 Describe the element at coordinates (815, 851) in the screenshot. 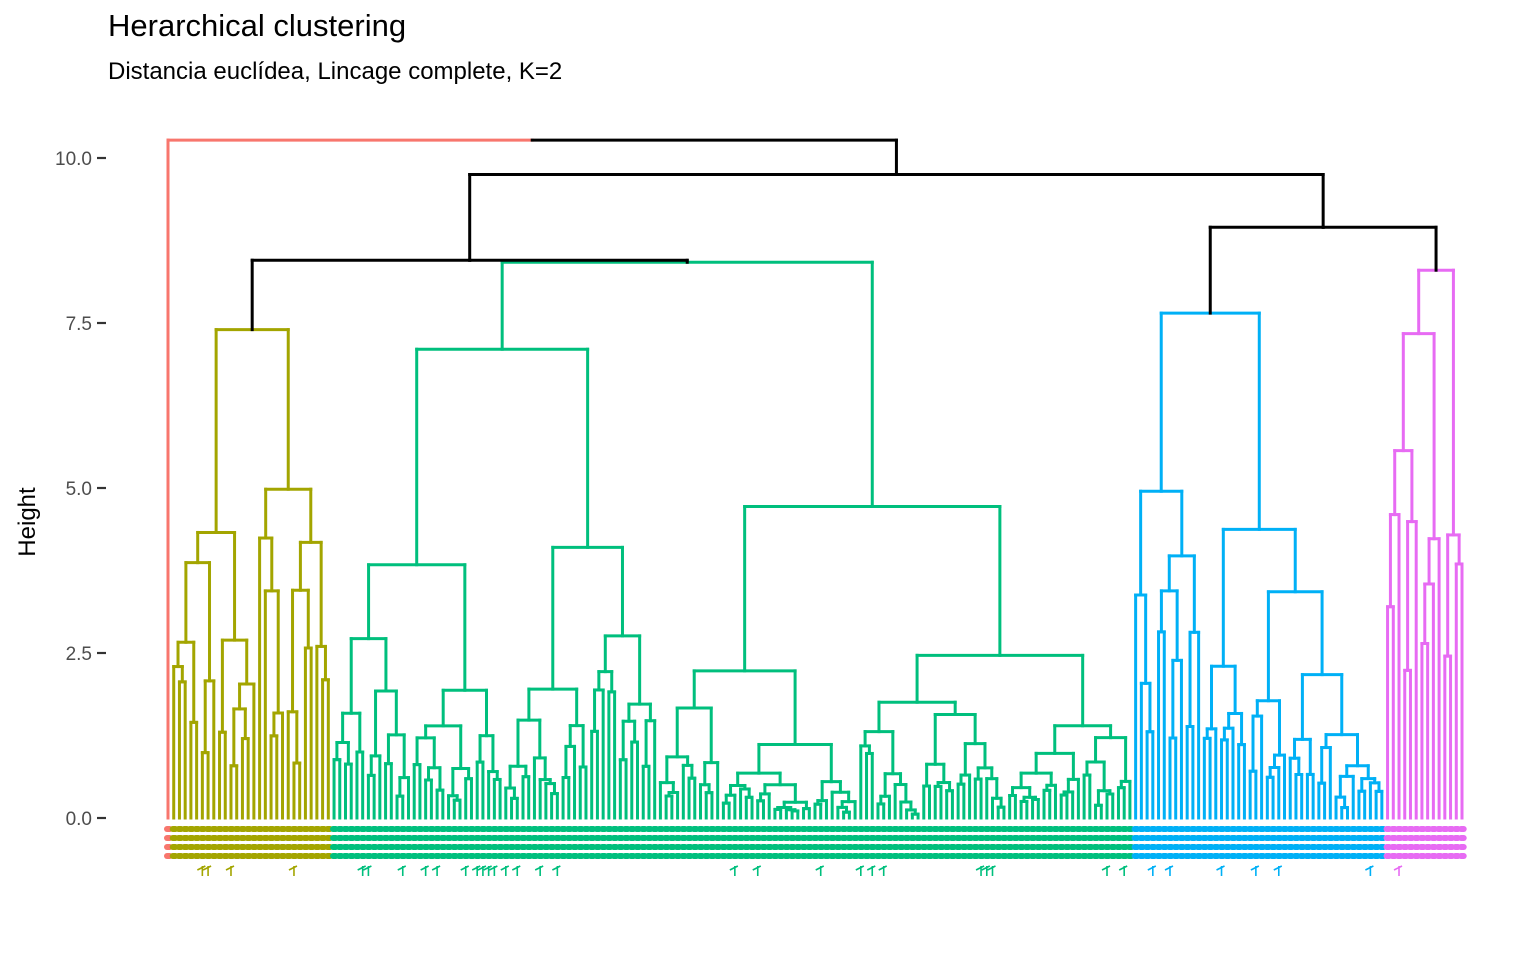

I see `leaf-labels` at that location.